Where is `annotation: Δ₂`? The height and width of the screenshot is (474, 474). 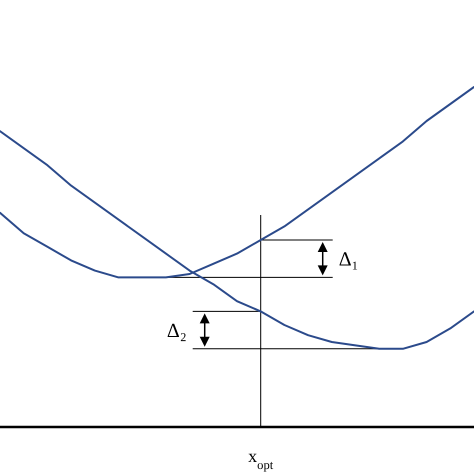 annotation: Δ₂ is located at coordinates (176, 331).